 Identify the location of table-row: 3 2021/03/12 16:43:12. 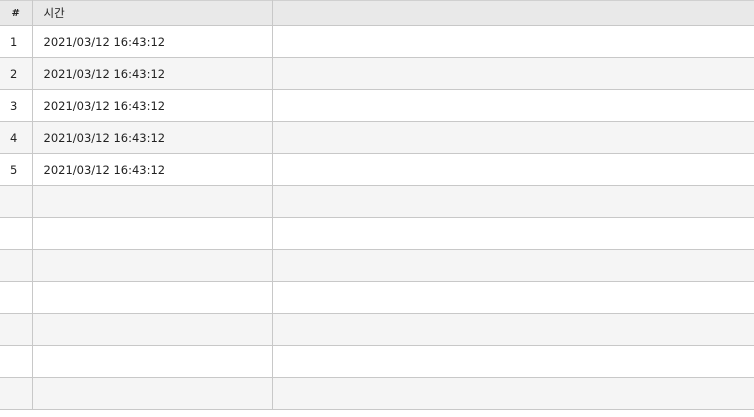
(377, 105).